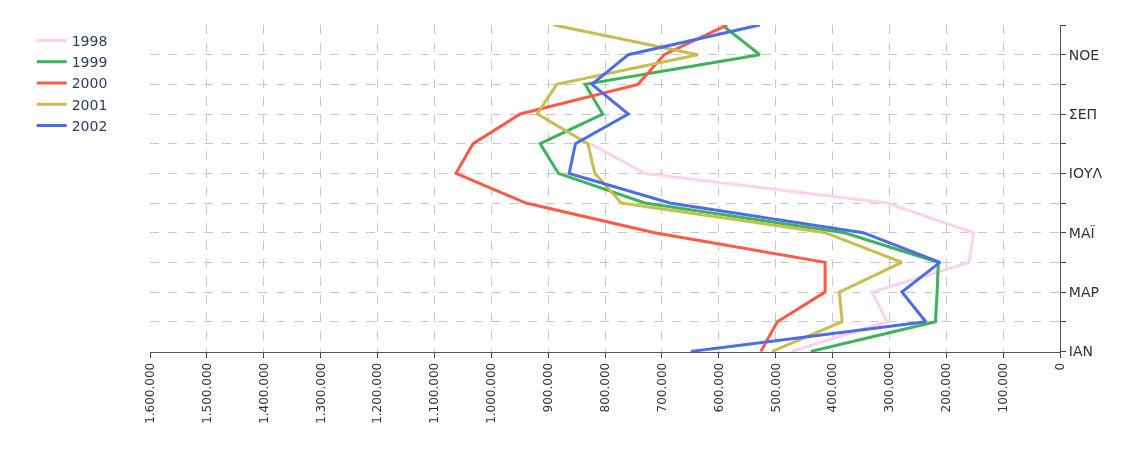 This screenshot has height=452, width=1130. Describe the element at coordinates (548, 387) in the screenshot. I see `x-tick-label: 900.000` at that location.